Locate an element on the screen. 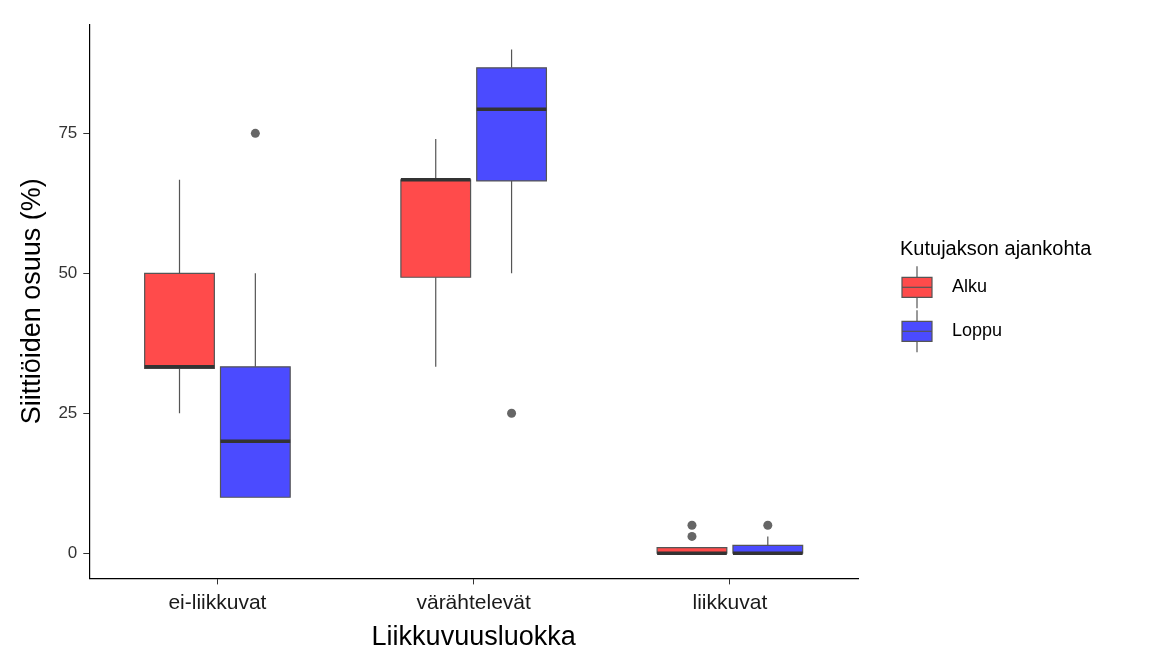 The width and height of the screenshot is (1170, 670). x-tick-label: ei-liikkuvat is located at coordinates (217, 601).